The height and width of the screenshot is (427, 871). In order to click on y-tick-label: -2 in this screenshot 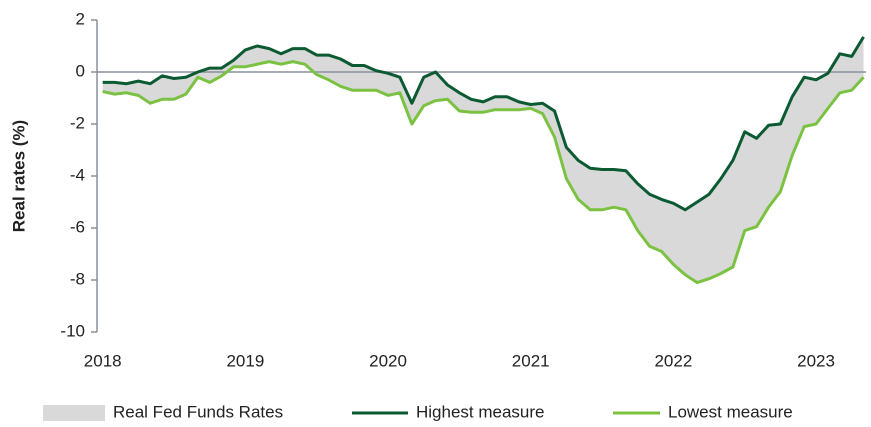, I will do `click(77, 122)`.